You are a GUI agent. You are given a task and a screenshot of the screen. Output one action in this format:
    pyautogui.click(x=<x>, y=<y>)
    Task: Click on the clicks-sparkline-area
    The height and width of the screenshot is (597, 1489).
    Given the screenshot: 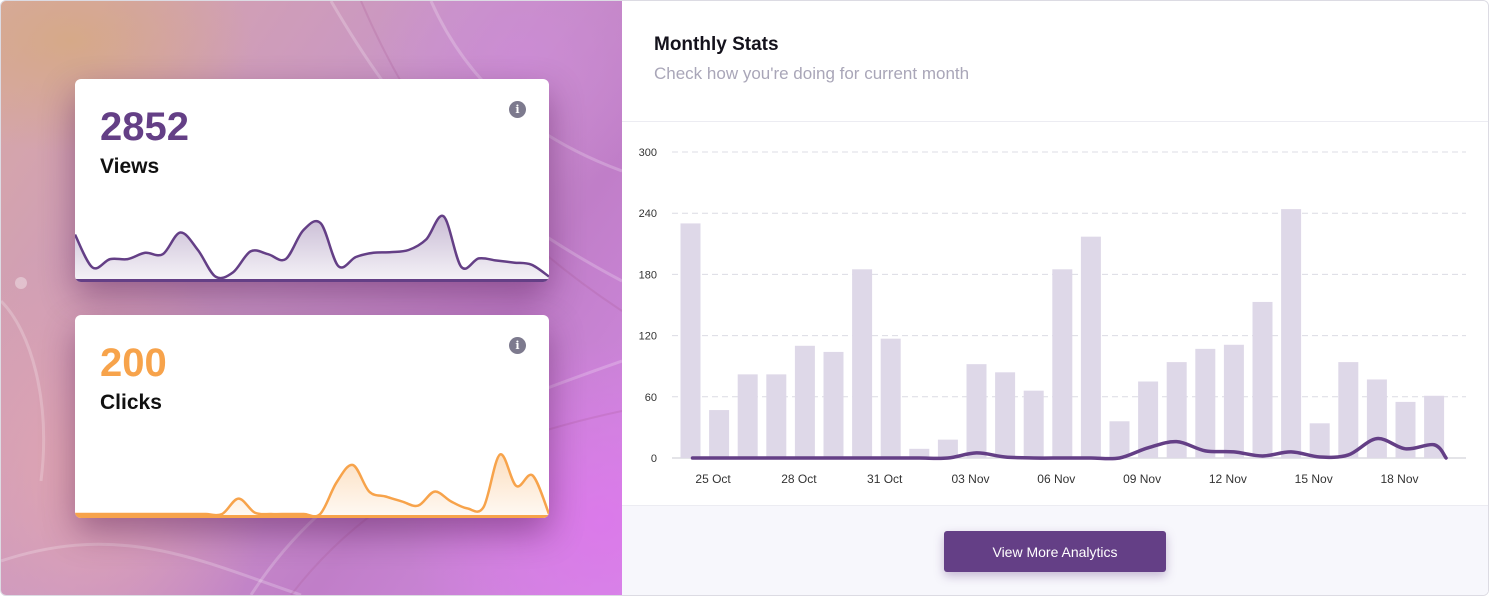 What is the action you would take?
    pyautogui.click(x=312, y=486)
    